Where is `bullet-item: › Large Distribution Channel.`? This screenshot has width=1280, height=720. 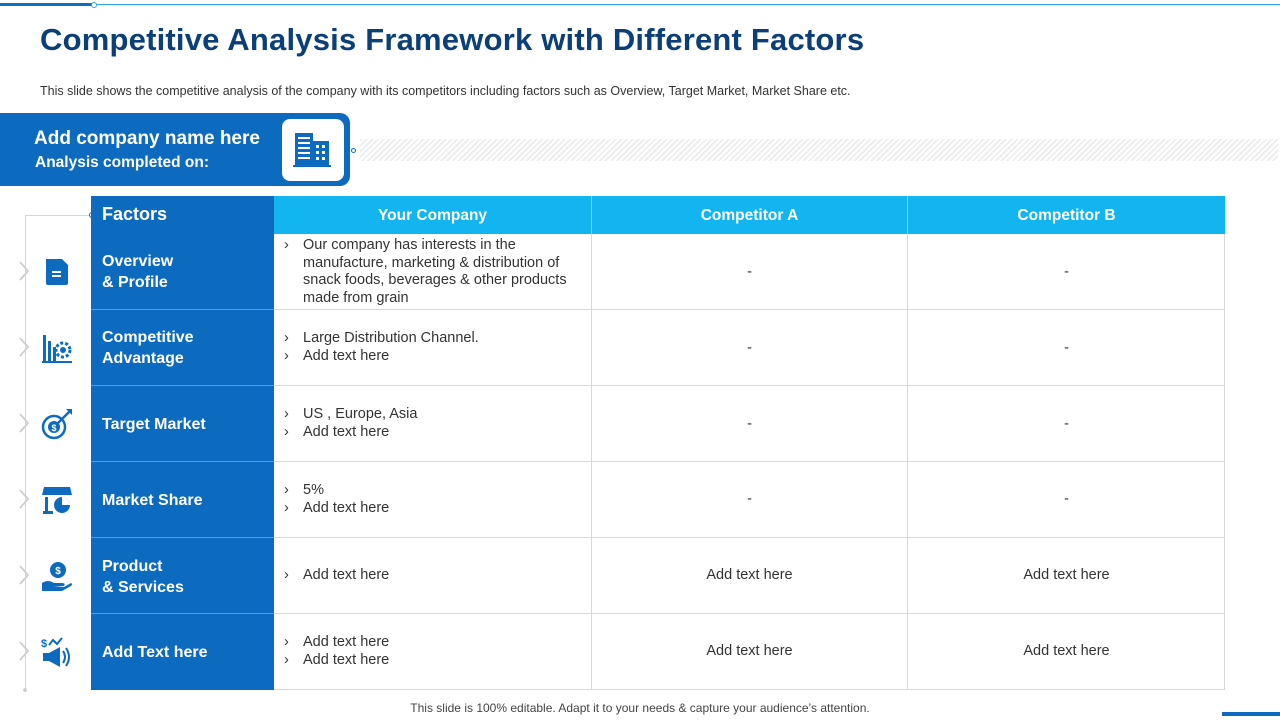
bullet-item: › Large Distribution Channel. is located at coordinates (381, 339).